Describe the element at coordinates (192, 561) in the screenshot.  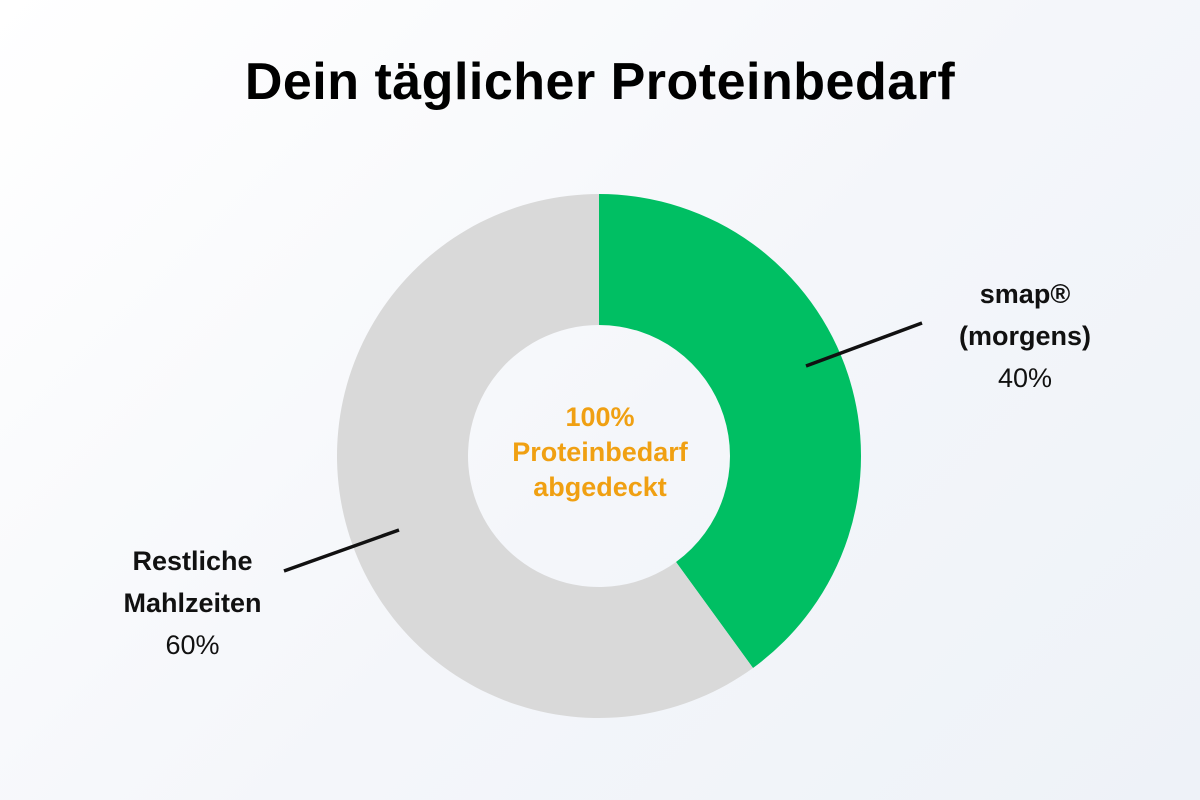
I see `slice-name-rest-line-1: Restliche` at that location.